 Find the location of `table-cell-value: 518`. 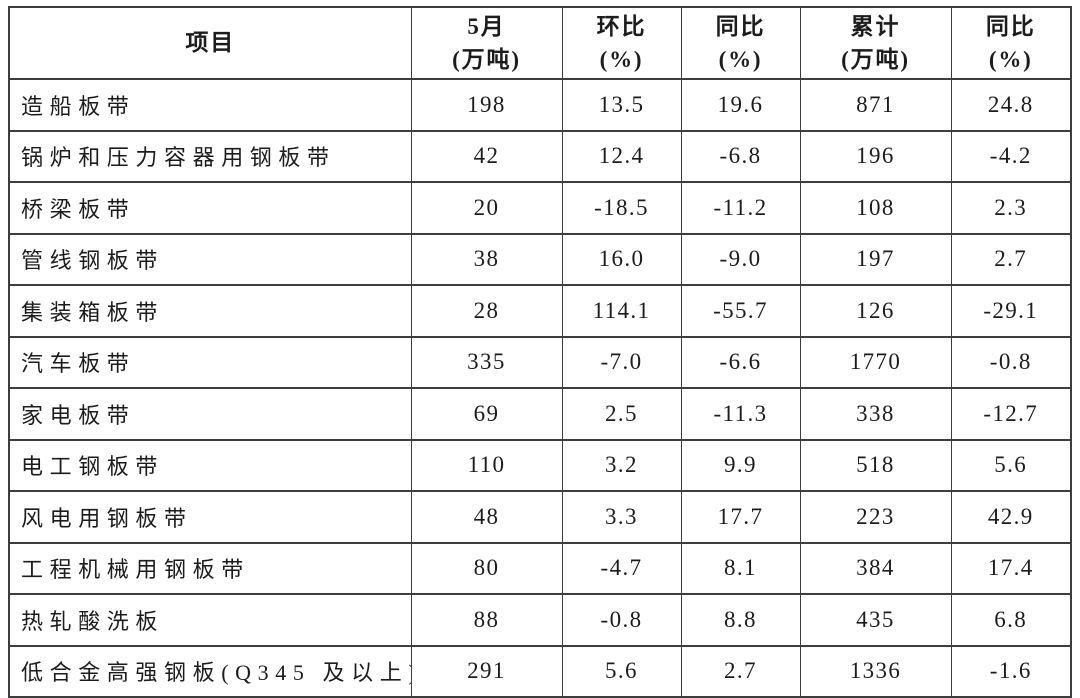

table-cell-value: 518 is located at coordinates (875, 465).